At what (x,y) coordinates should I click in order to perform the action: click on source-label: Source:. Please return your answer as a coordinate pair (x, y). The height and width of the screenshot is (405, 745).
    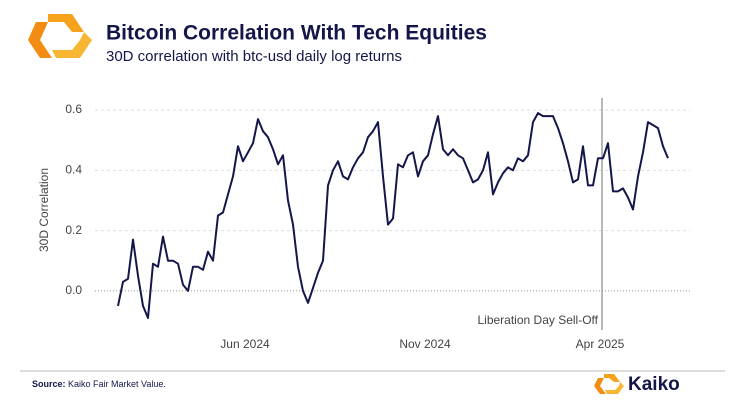
    Looking at the image, I should click on (49, 384).